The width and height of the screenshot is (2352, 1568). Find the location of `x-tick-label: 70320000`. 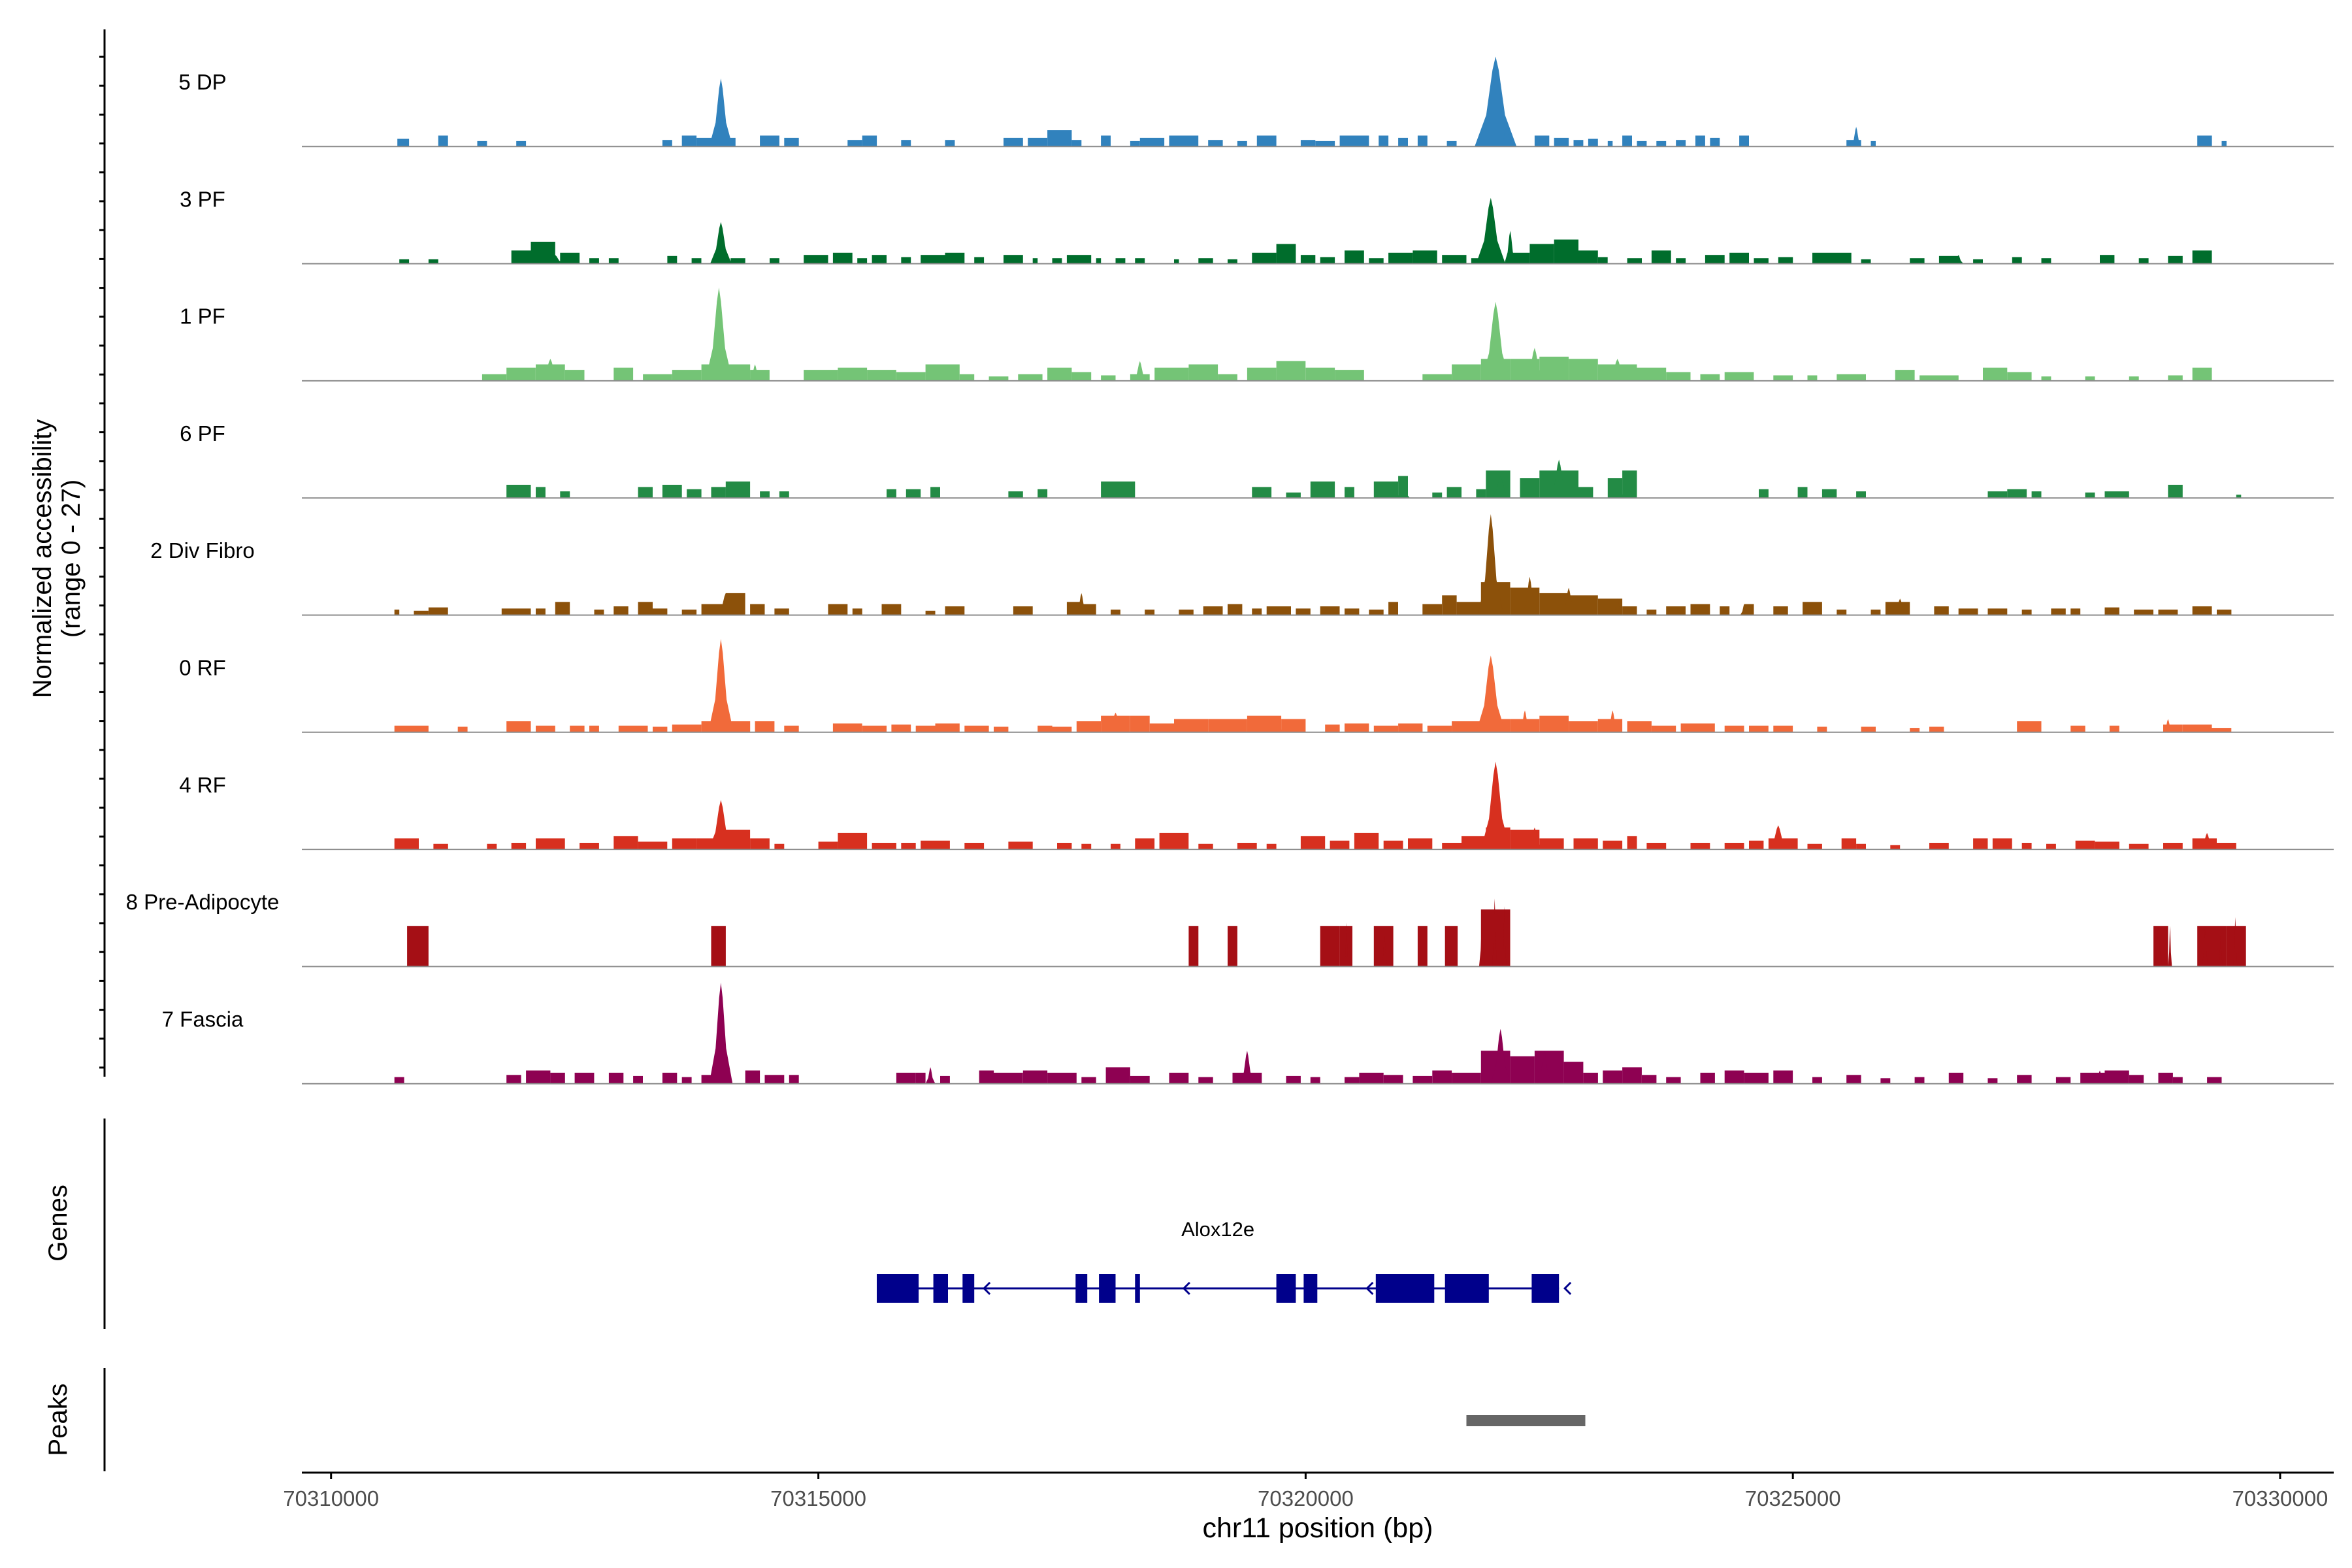

x-tick-label: 70320000 is located at coordinates (1306, 1498).